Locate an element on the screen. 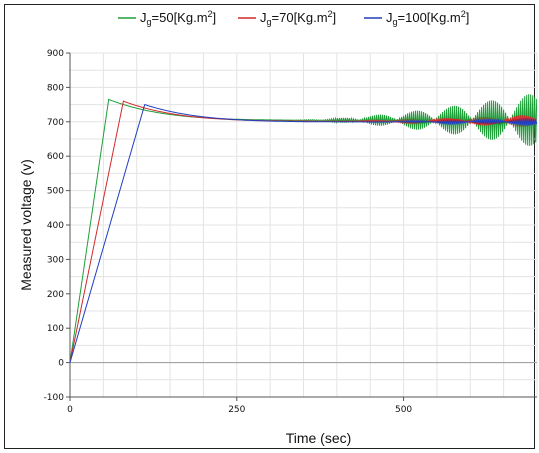 This screenshot has width=539, height=453. y-tick-label: 800 is located at coordinates (55, 88).